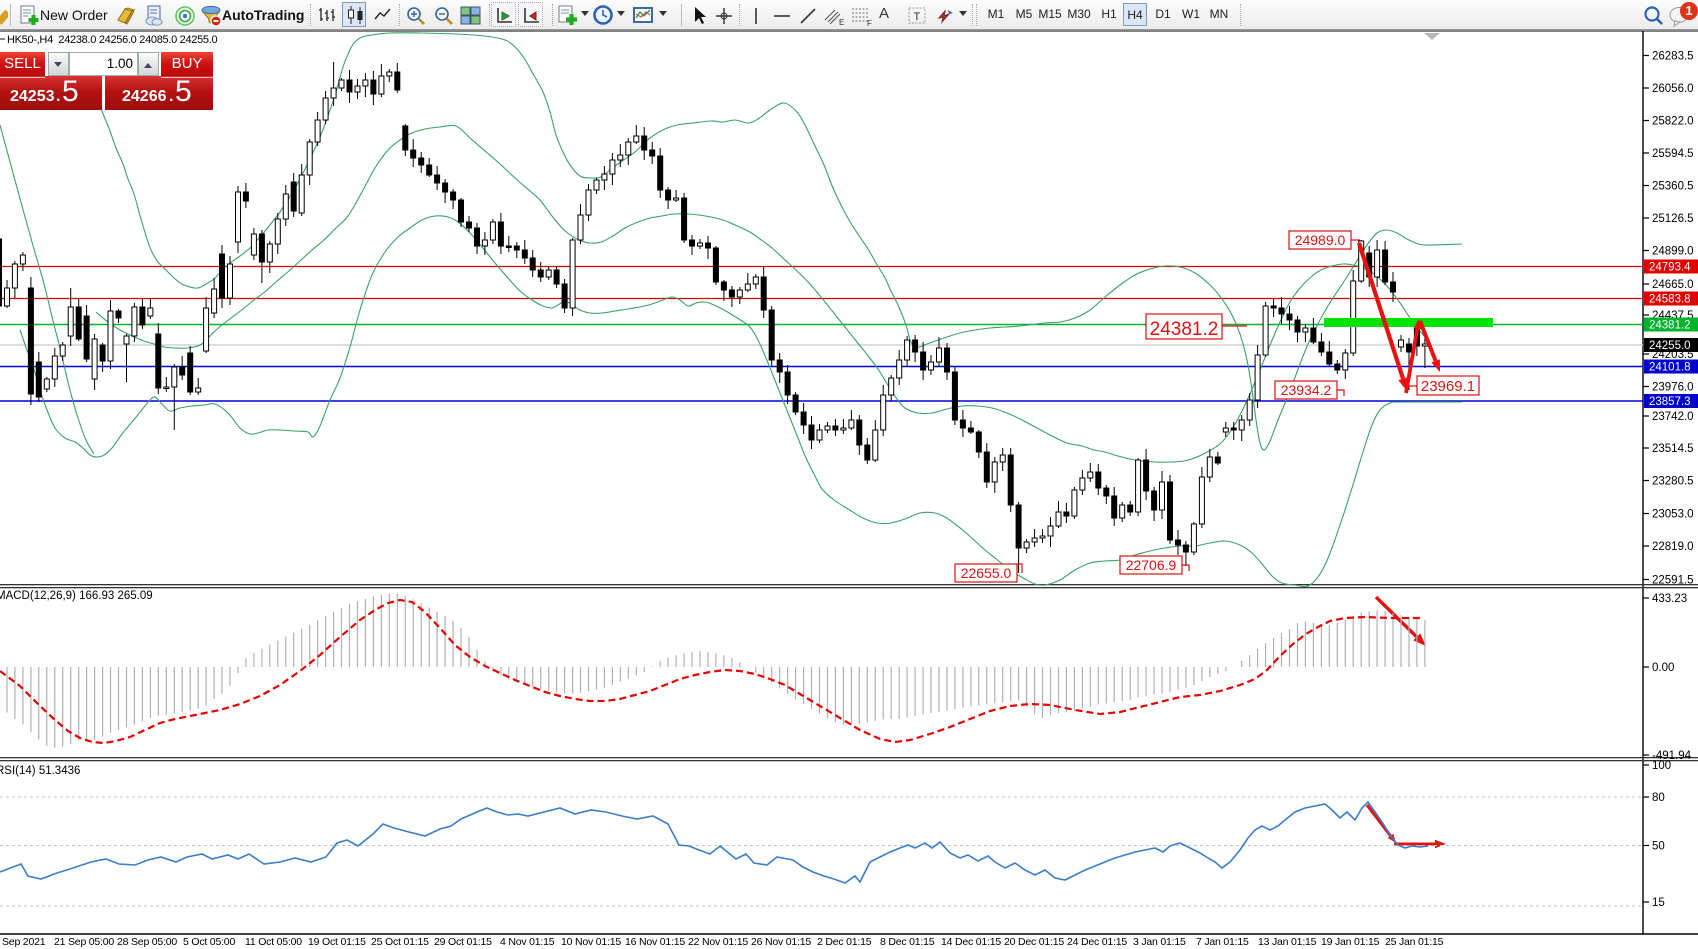 The width and height of the screenshot is (1698, 949). I want to click on svg-text: MACD(12,26,9) 166.93 265.09, so click(76, 596).